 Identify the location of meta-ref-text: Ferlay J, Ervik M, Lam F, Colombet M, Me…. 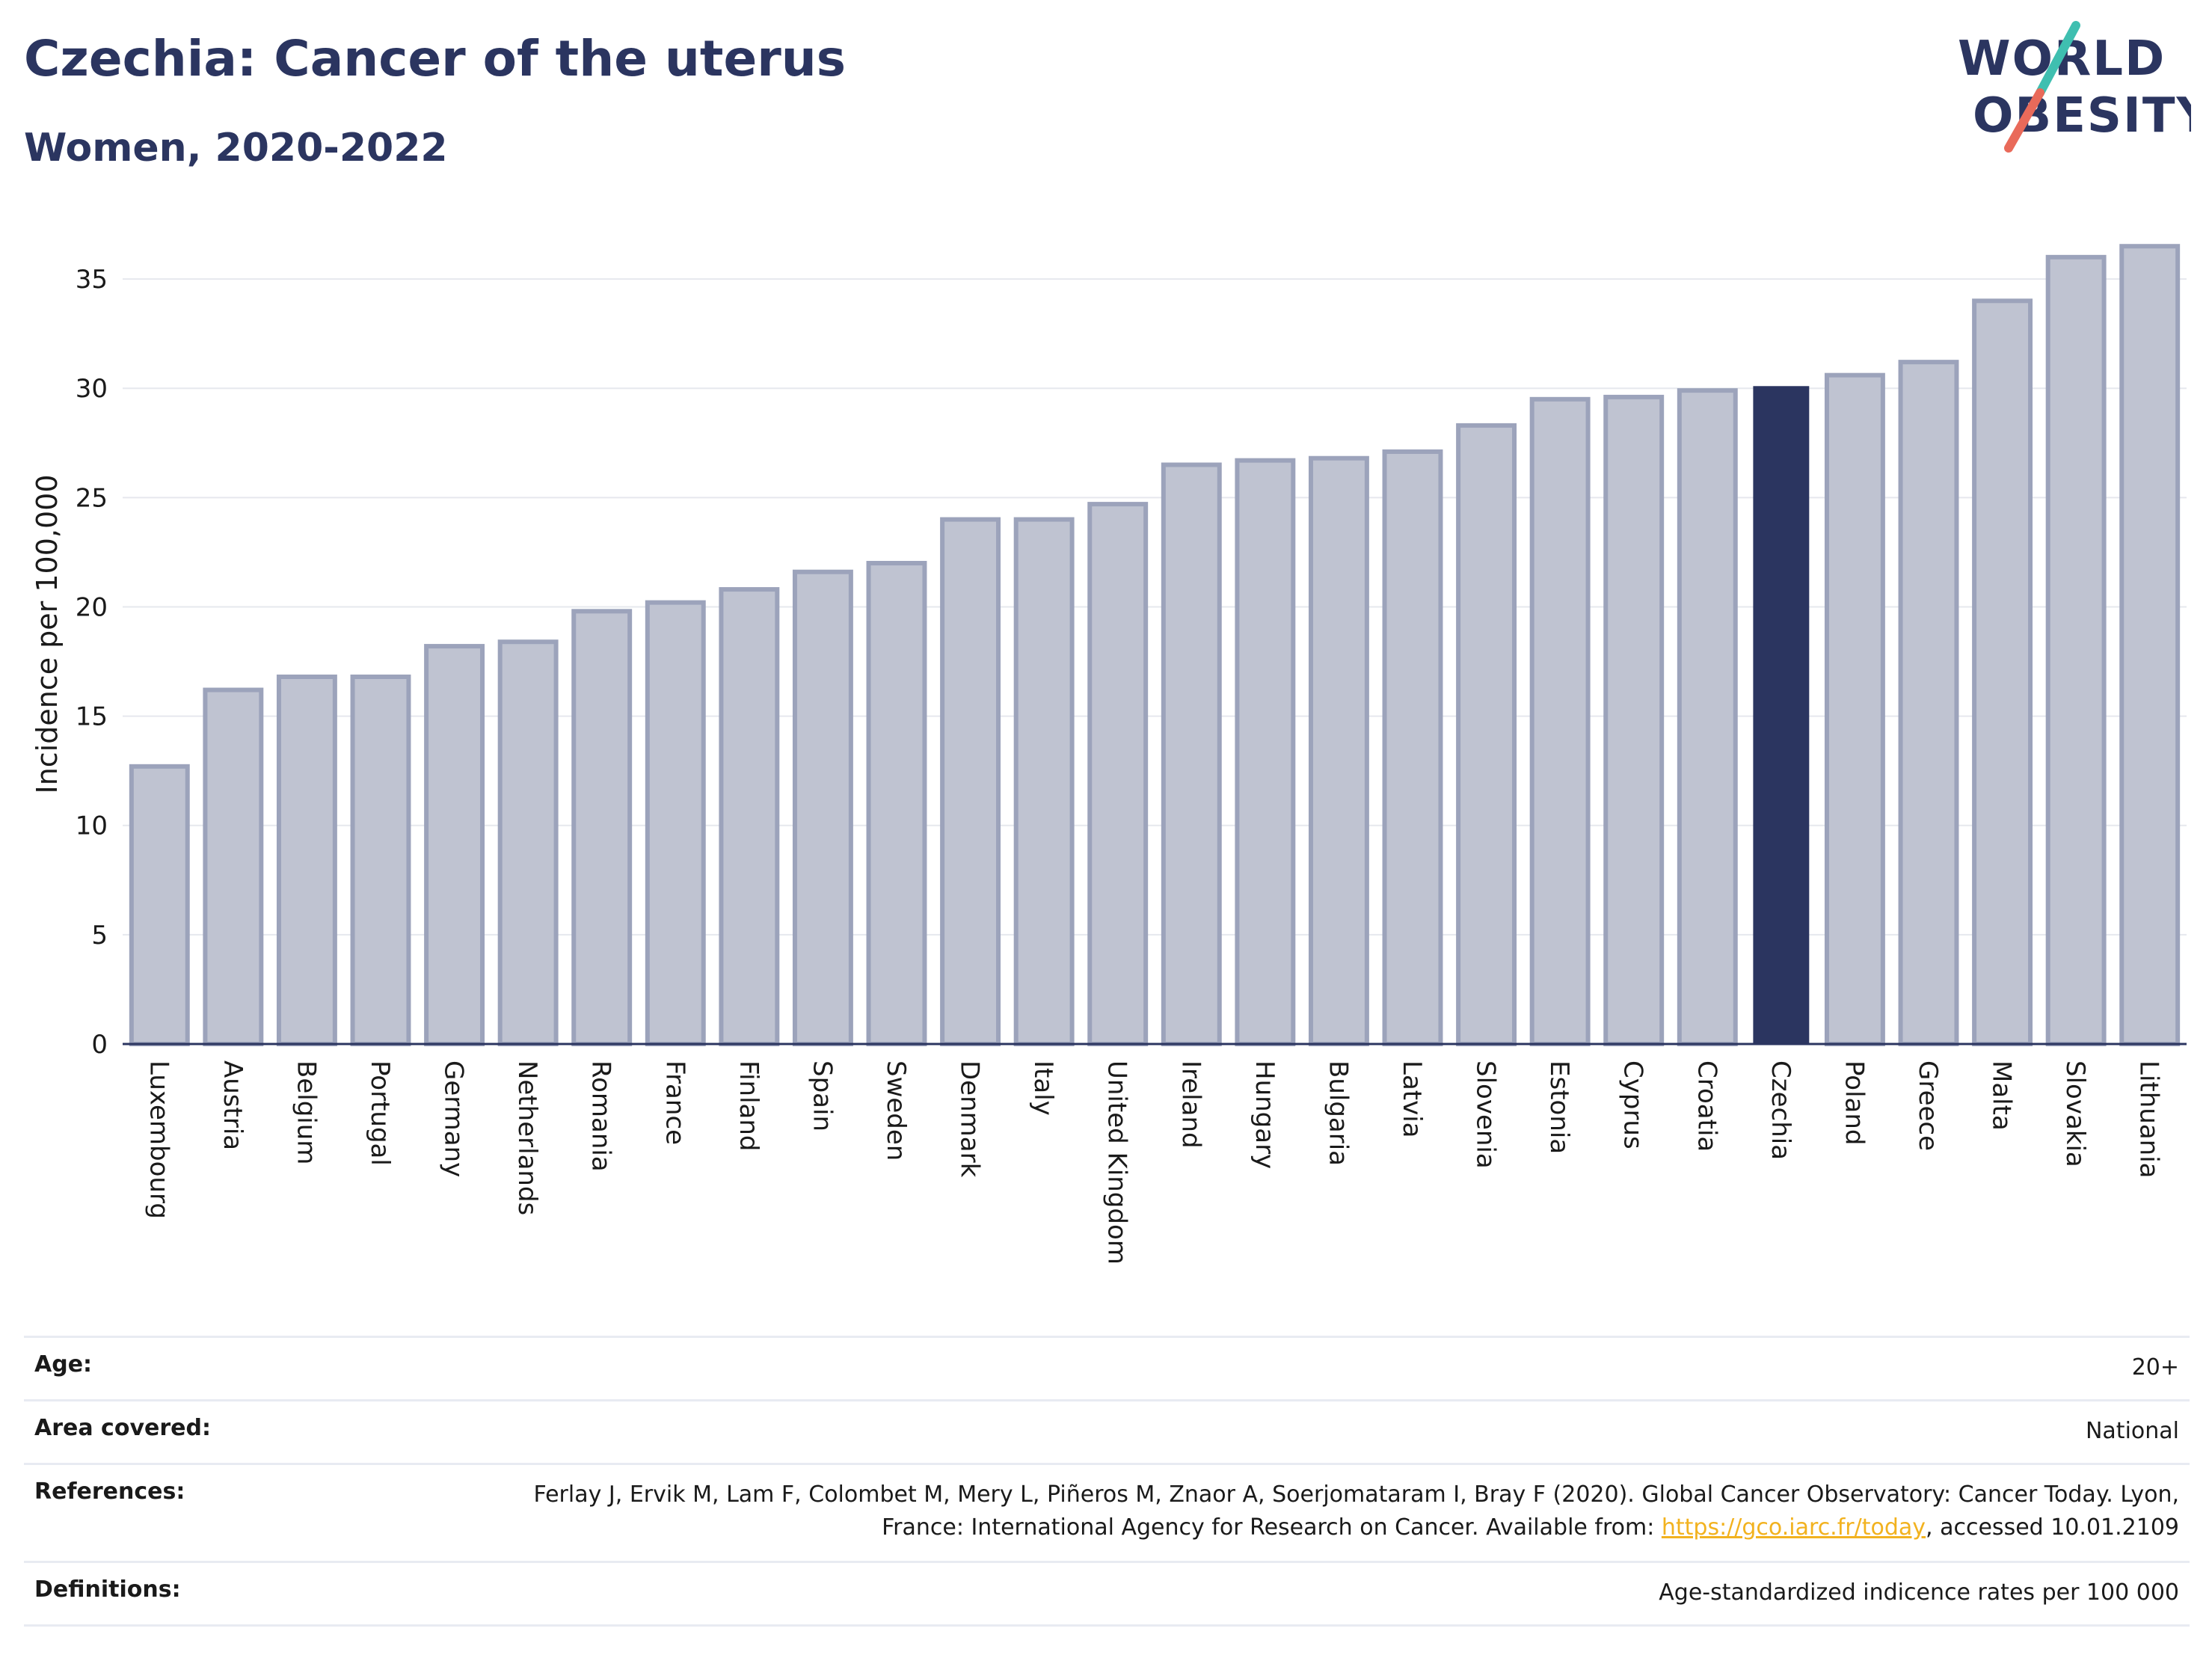
(1356, 1511).